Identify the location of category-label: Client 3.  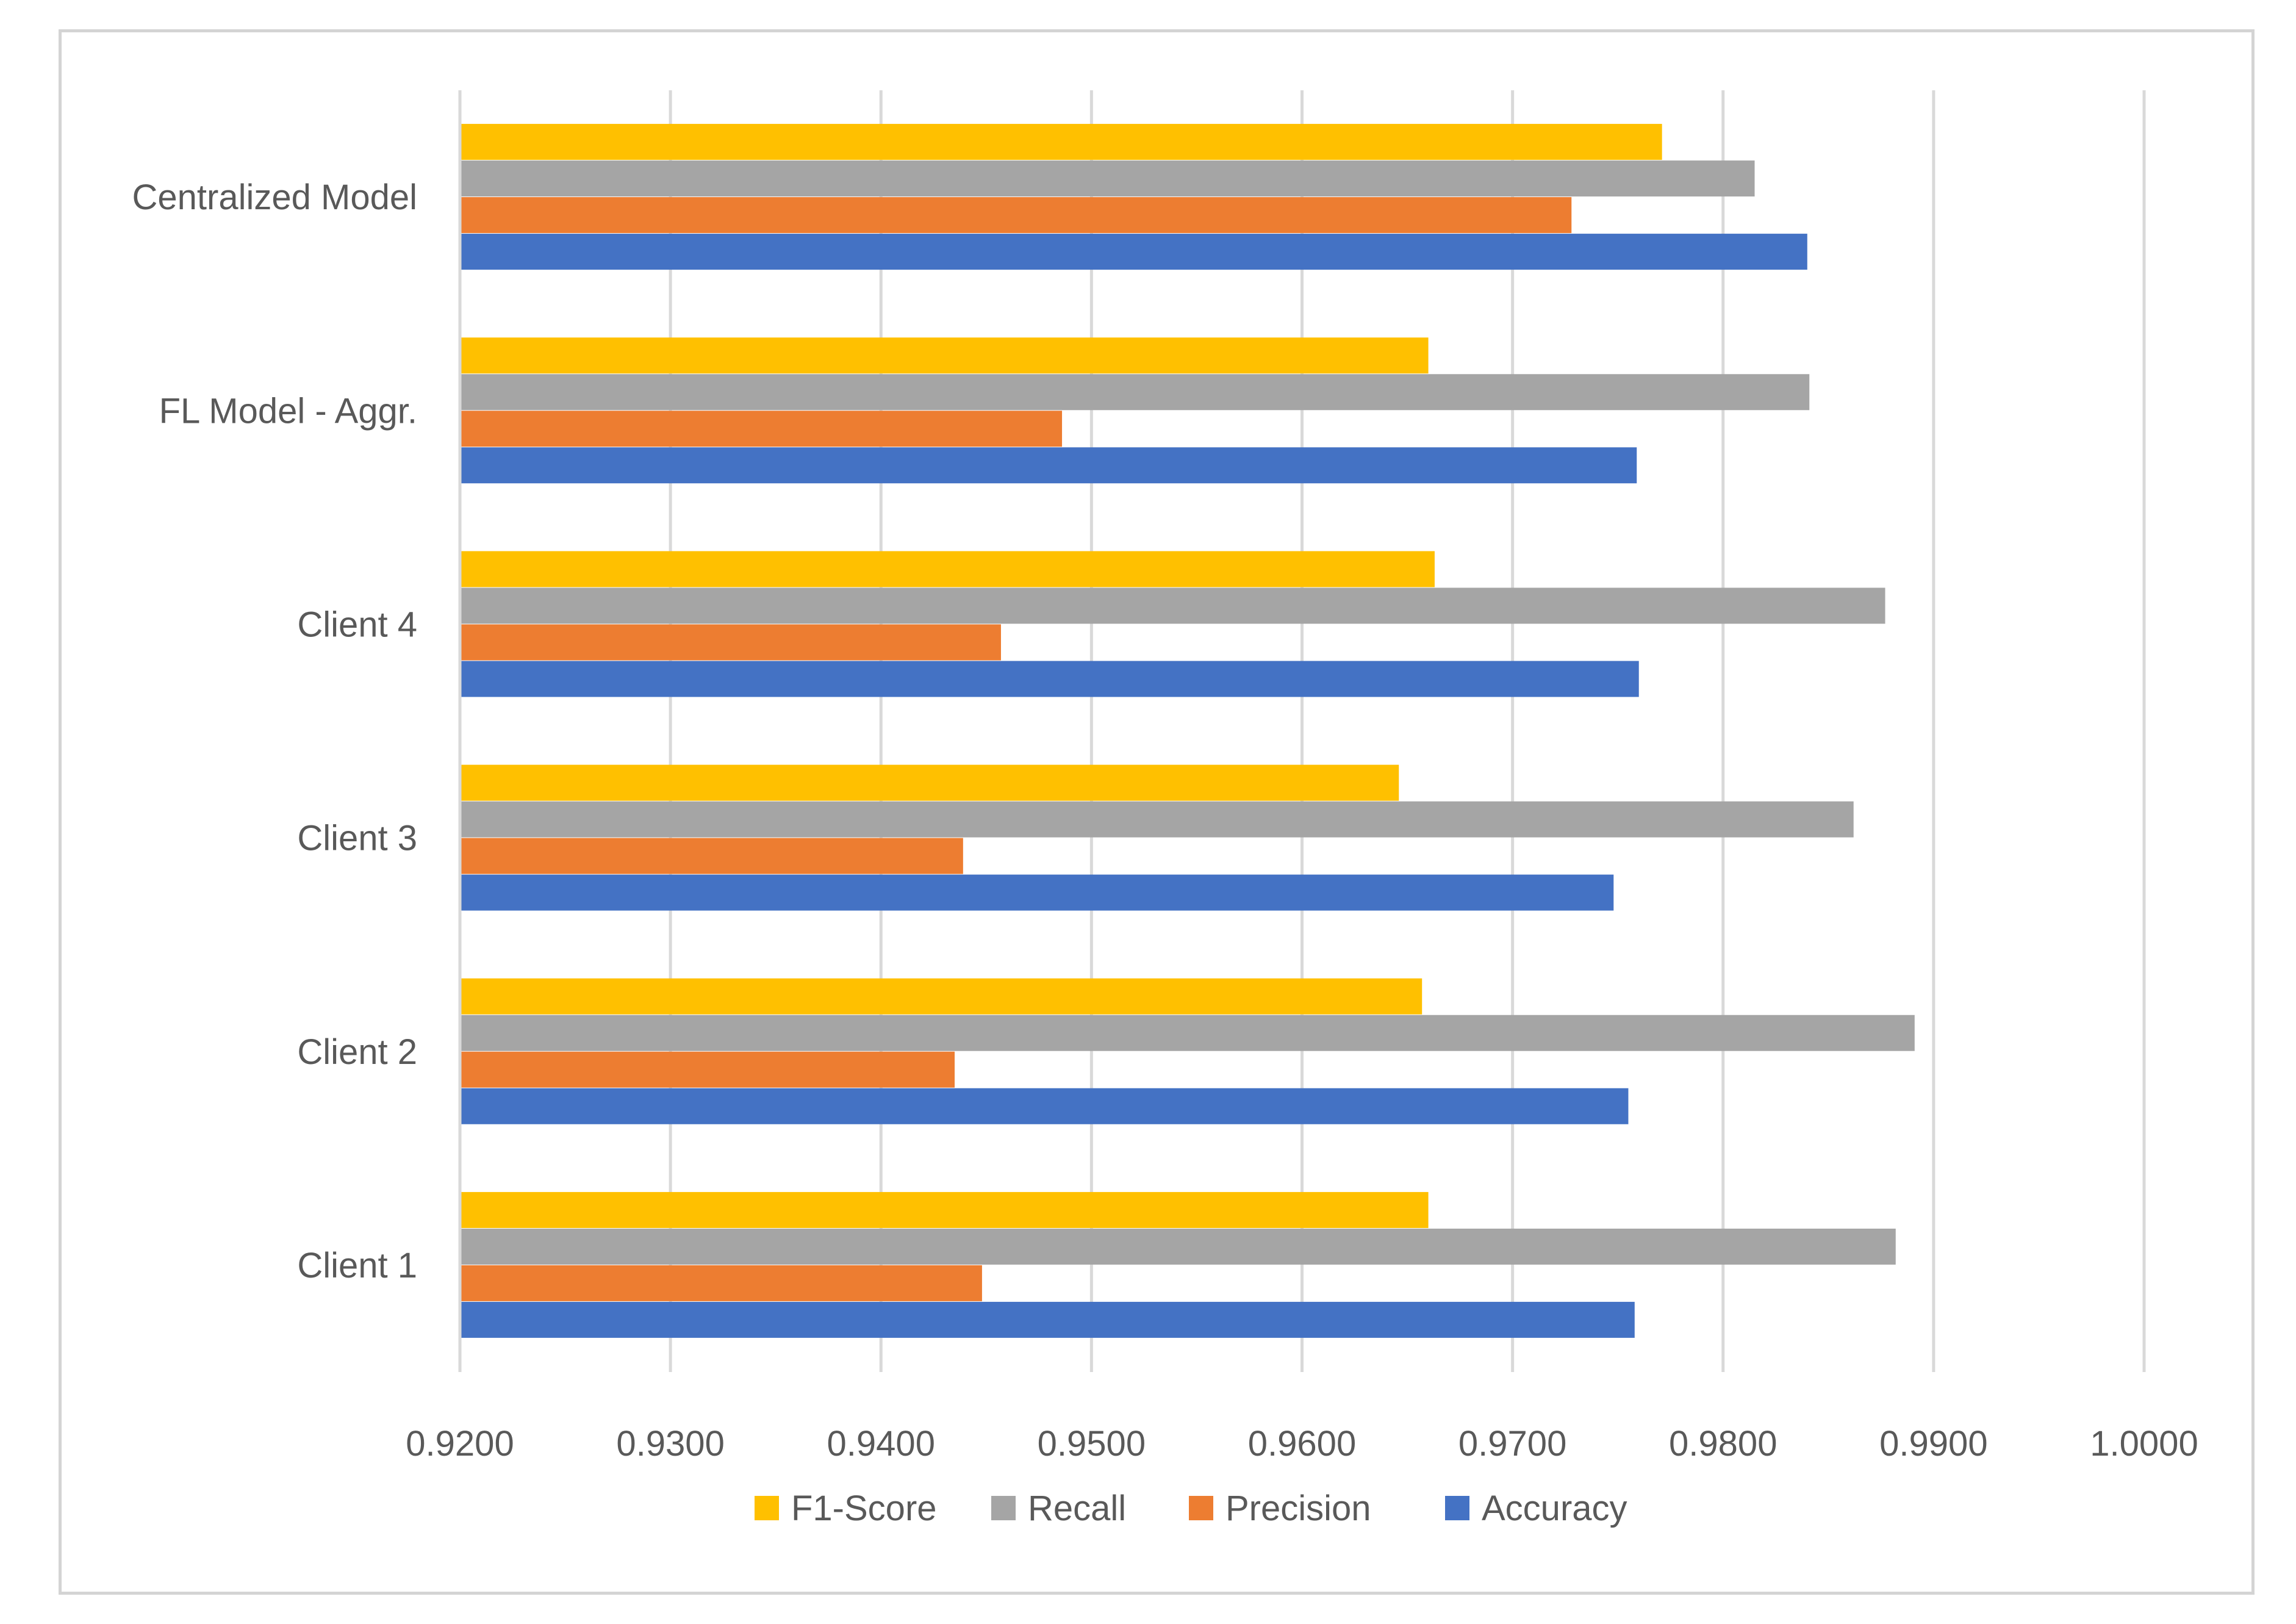
(357, 839).